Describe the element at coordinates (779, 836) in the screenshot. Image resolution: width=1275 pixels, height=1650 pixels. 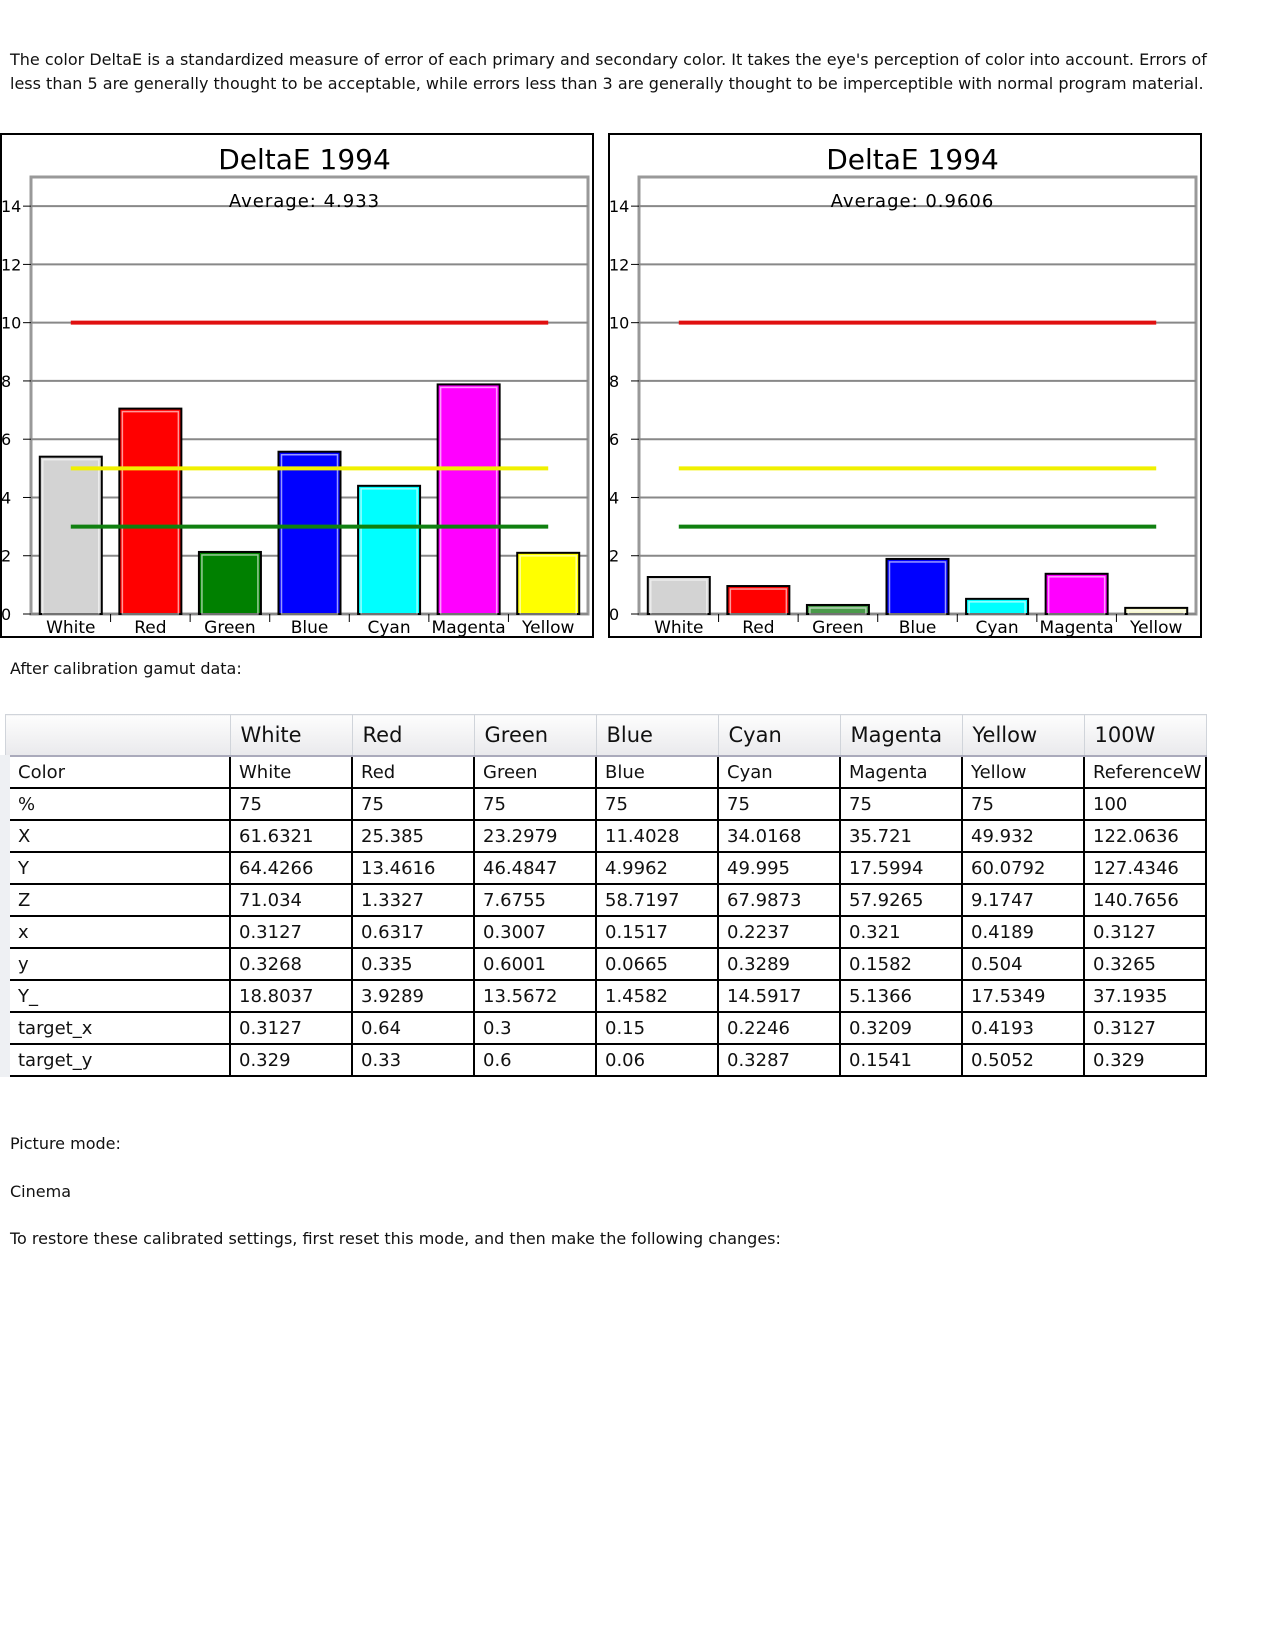
I see `table-cell: 34.0168` at that location.